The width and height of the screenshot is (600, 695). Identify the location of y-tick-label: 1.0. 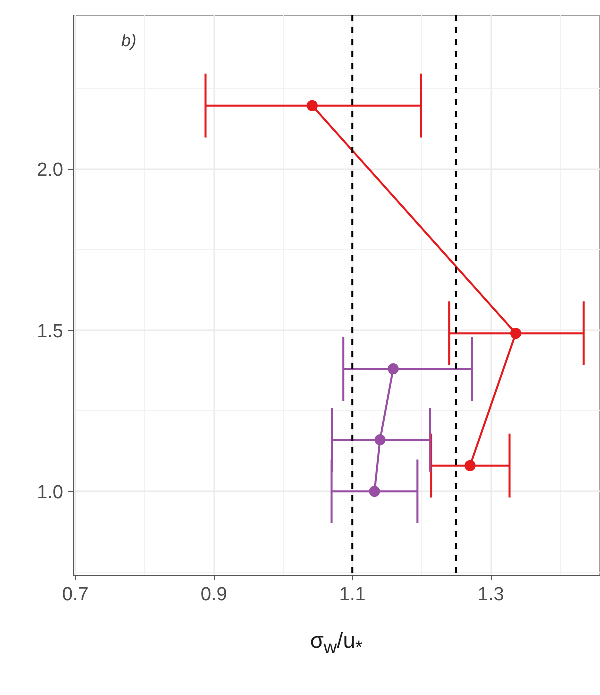
(50, 493).